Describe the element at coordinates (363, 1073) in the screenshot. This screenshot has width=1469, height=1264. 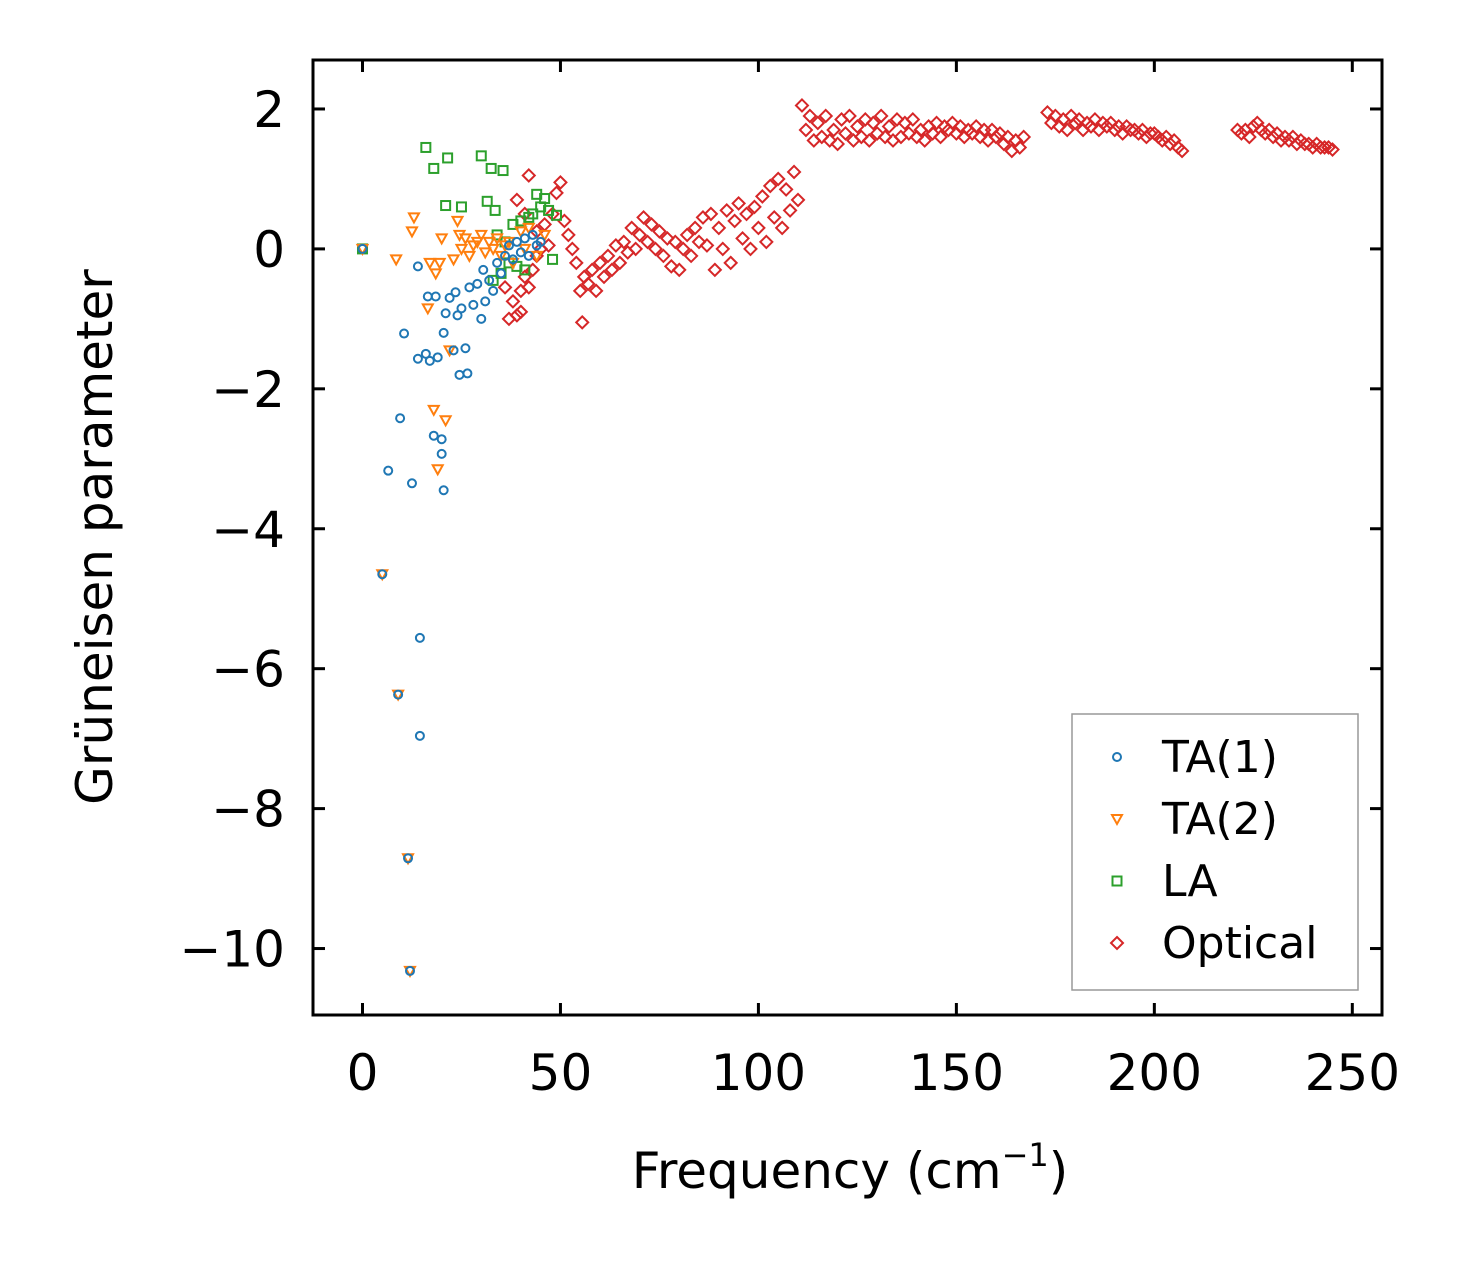
I see `x-tick-label: 0` at that location.